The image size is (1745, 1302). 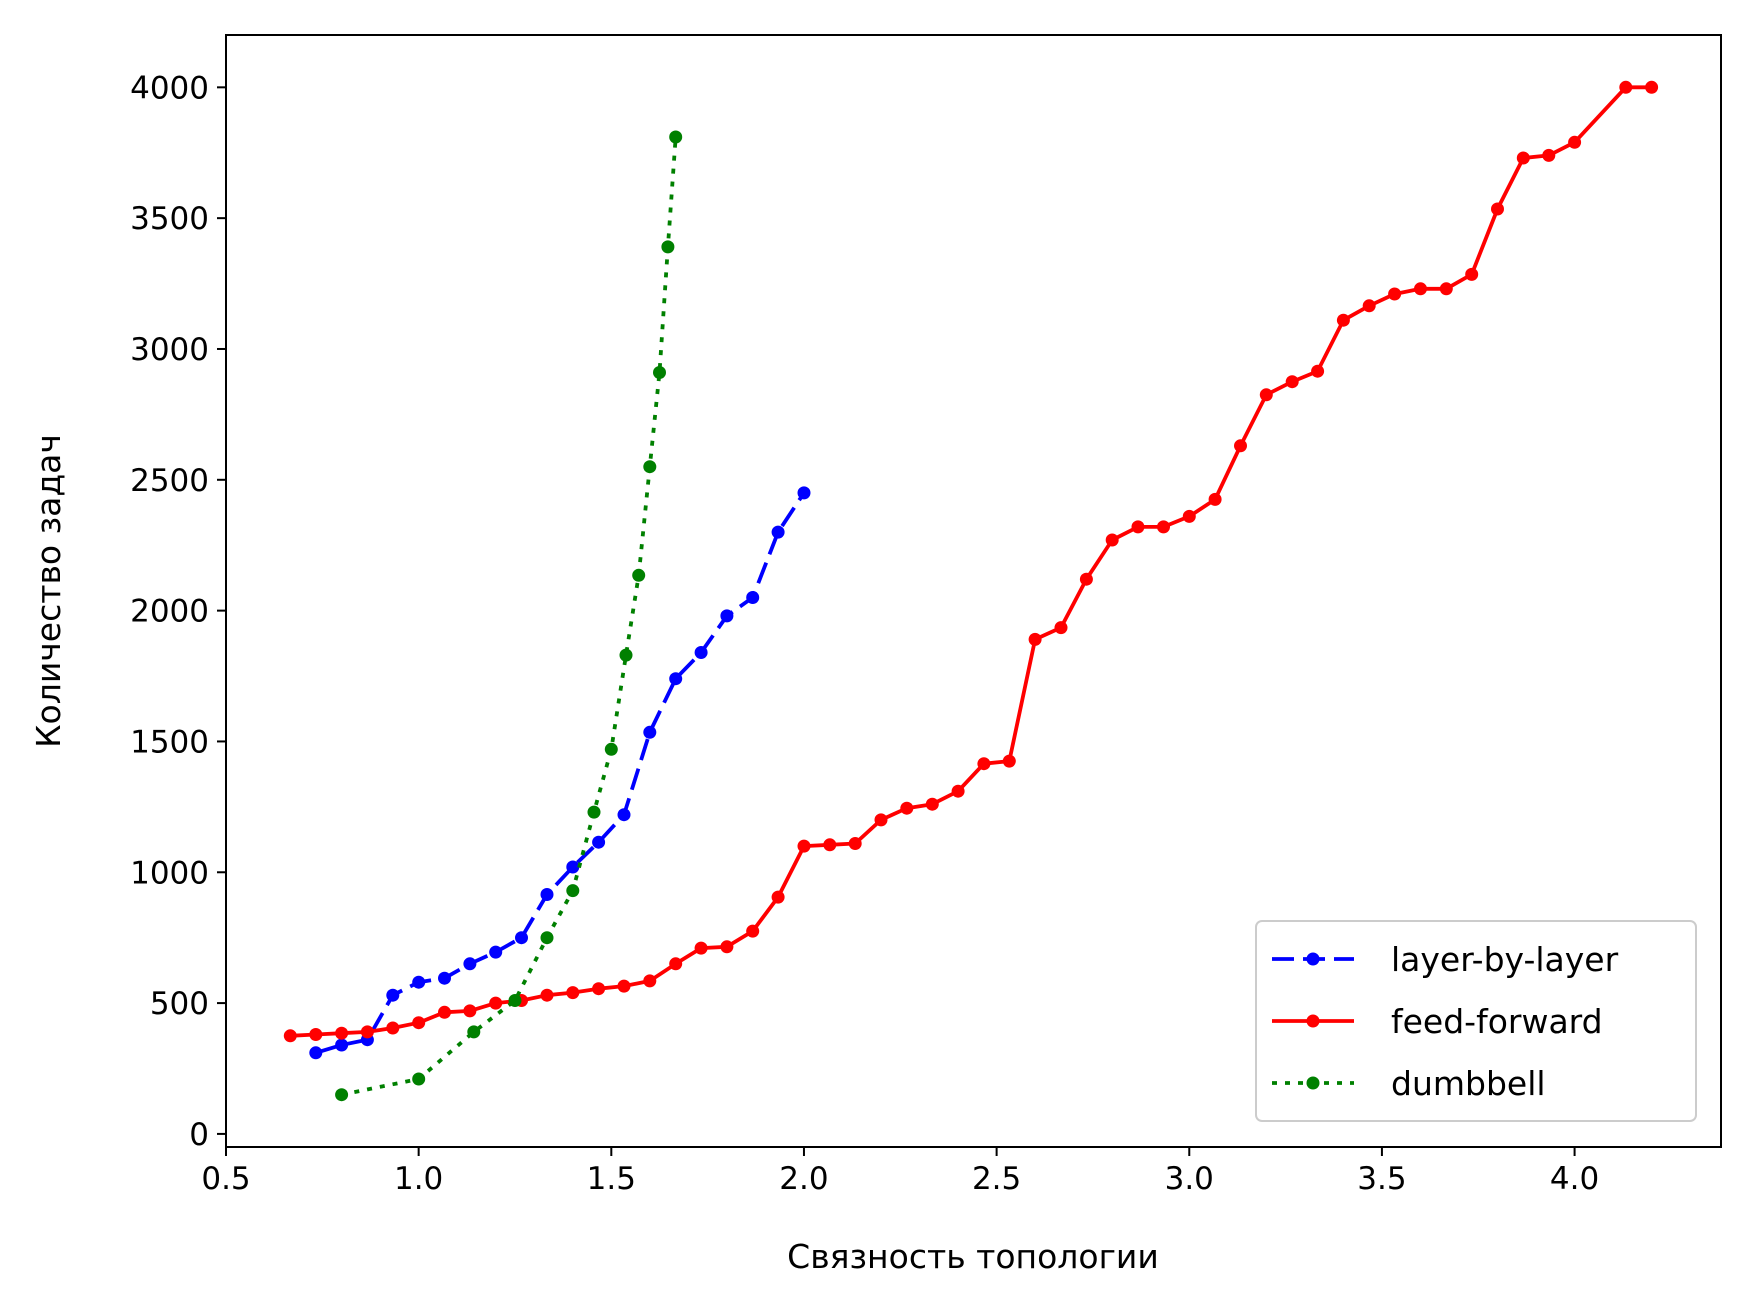 I want to click on y-tick-label: 3000, so click(x=169, y=350).